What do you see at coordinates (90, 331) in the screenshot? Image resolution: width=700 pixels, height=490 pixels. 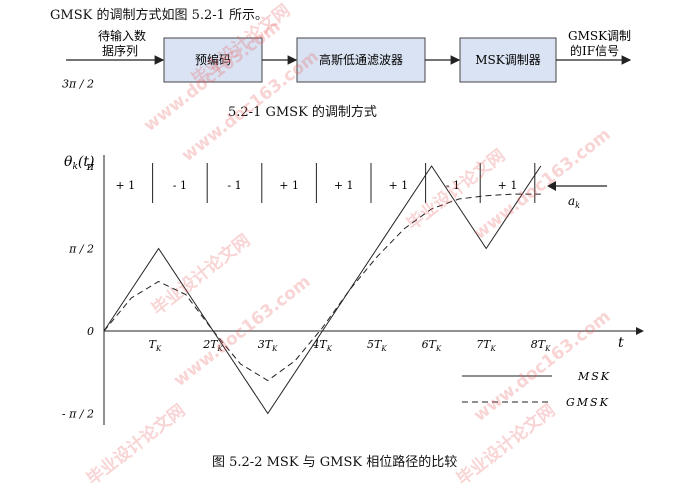 I see `y-tick-label: 0` at bounding box center [90, 331].